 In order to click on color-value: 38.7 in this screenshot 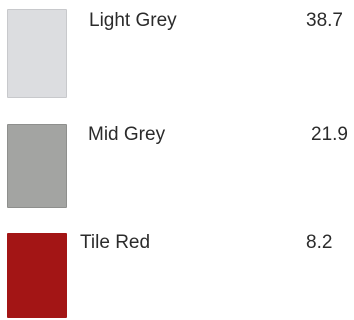, I will do `click(324, 20)`.